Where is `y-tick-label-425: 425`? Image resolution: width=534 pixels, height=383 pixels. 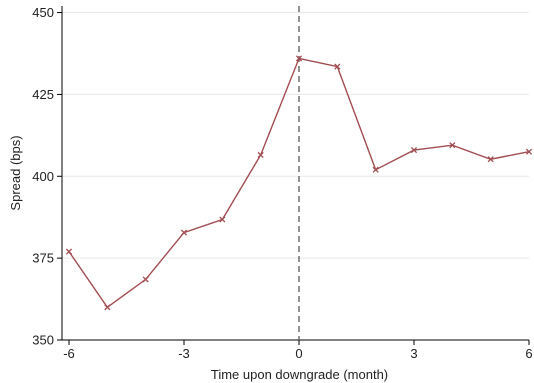 y-tick-label-425: 425 is located at coordinates (43, 94).